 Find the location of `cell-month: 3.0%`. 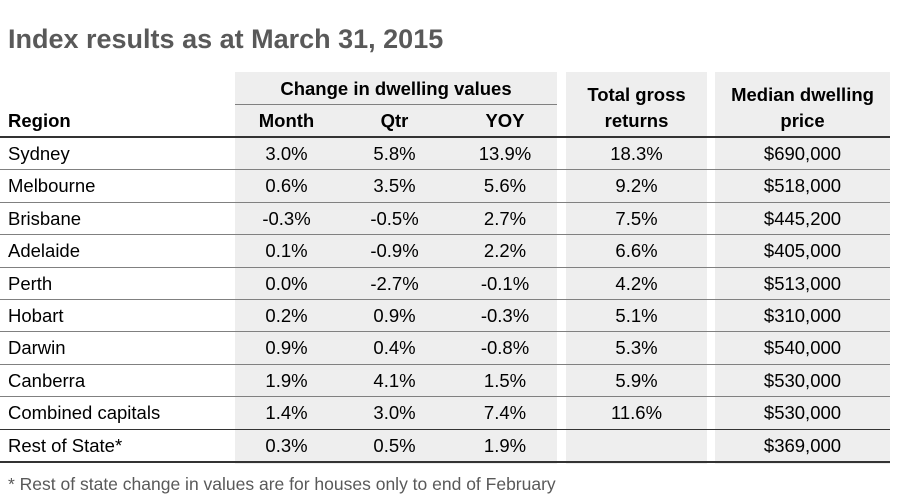

cell-month: 3.0% is located at coordinates (286, 153).